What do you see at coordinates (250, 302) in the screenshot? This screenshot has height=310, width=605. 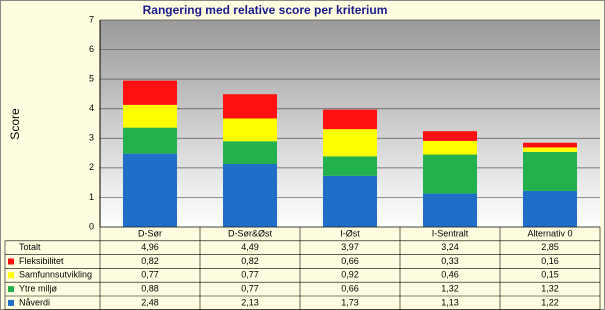 I see `table-cell: 2,13` at bounding box center [250, 302].